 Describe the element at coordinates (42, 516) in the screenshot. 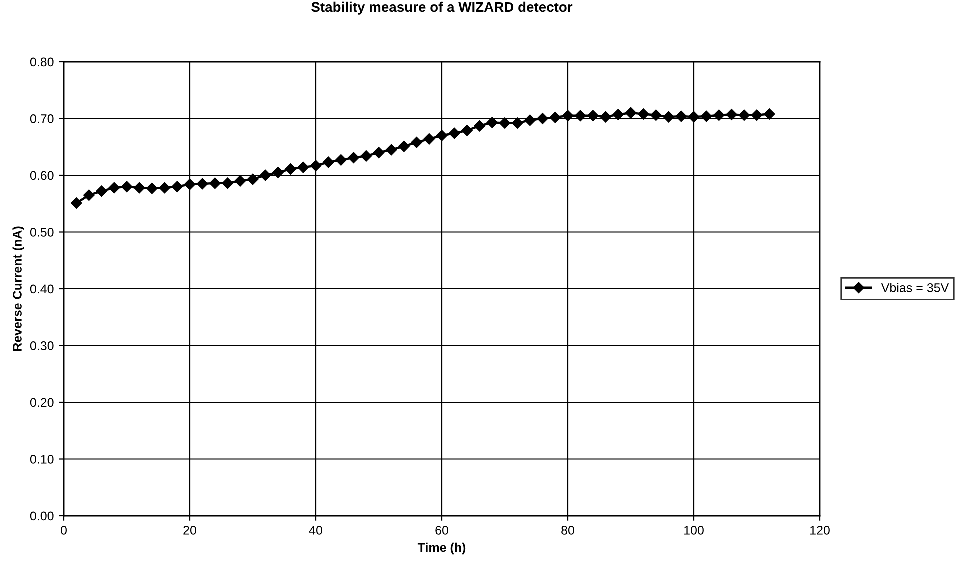

I see `y-tick-label: 0.00` at that location.